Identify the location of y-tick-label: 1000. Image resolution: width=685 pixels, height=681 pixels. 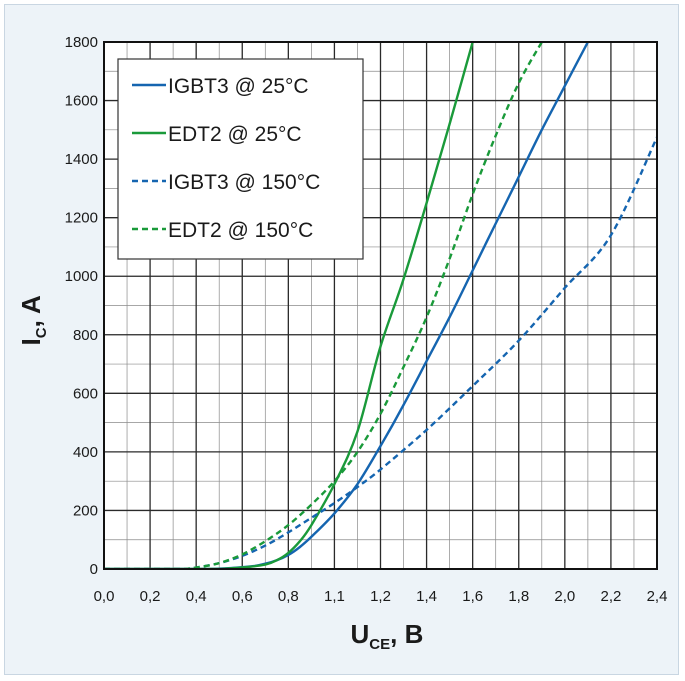
(81, 276).